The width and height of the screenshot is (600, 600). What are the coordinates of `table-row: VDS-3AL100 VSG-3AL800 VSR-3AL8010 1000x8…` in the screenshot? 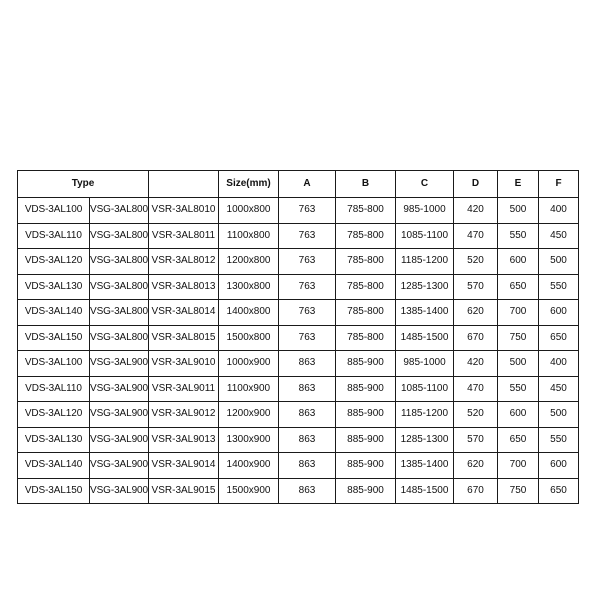 It's located at (298, 210).